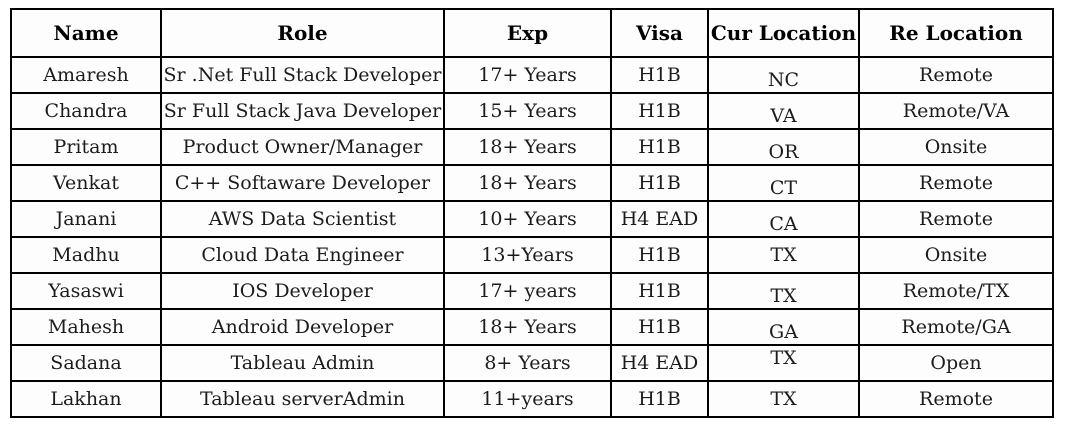 This screenshot has height=436, width=1067. What do you see at coordinates (86, 291) in the screenshot?
I see `cell-name: Yasaswi` at bounding box center [86, 291].